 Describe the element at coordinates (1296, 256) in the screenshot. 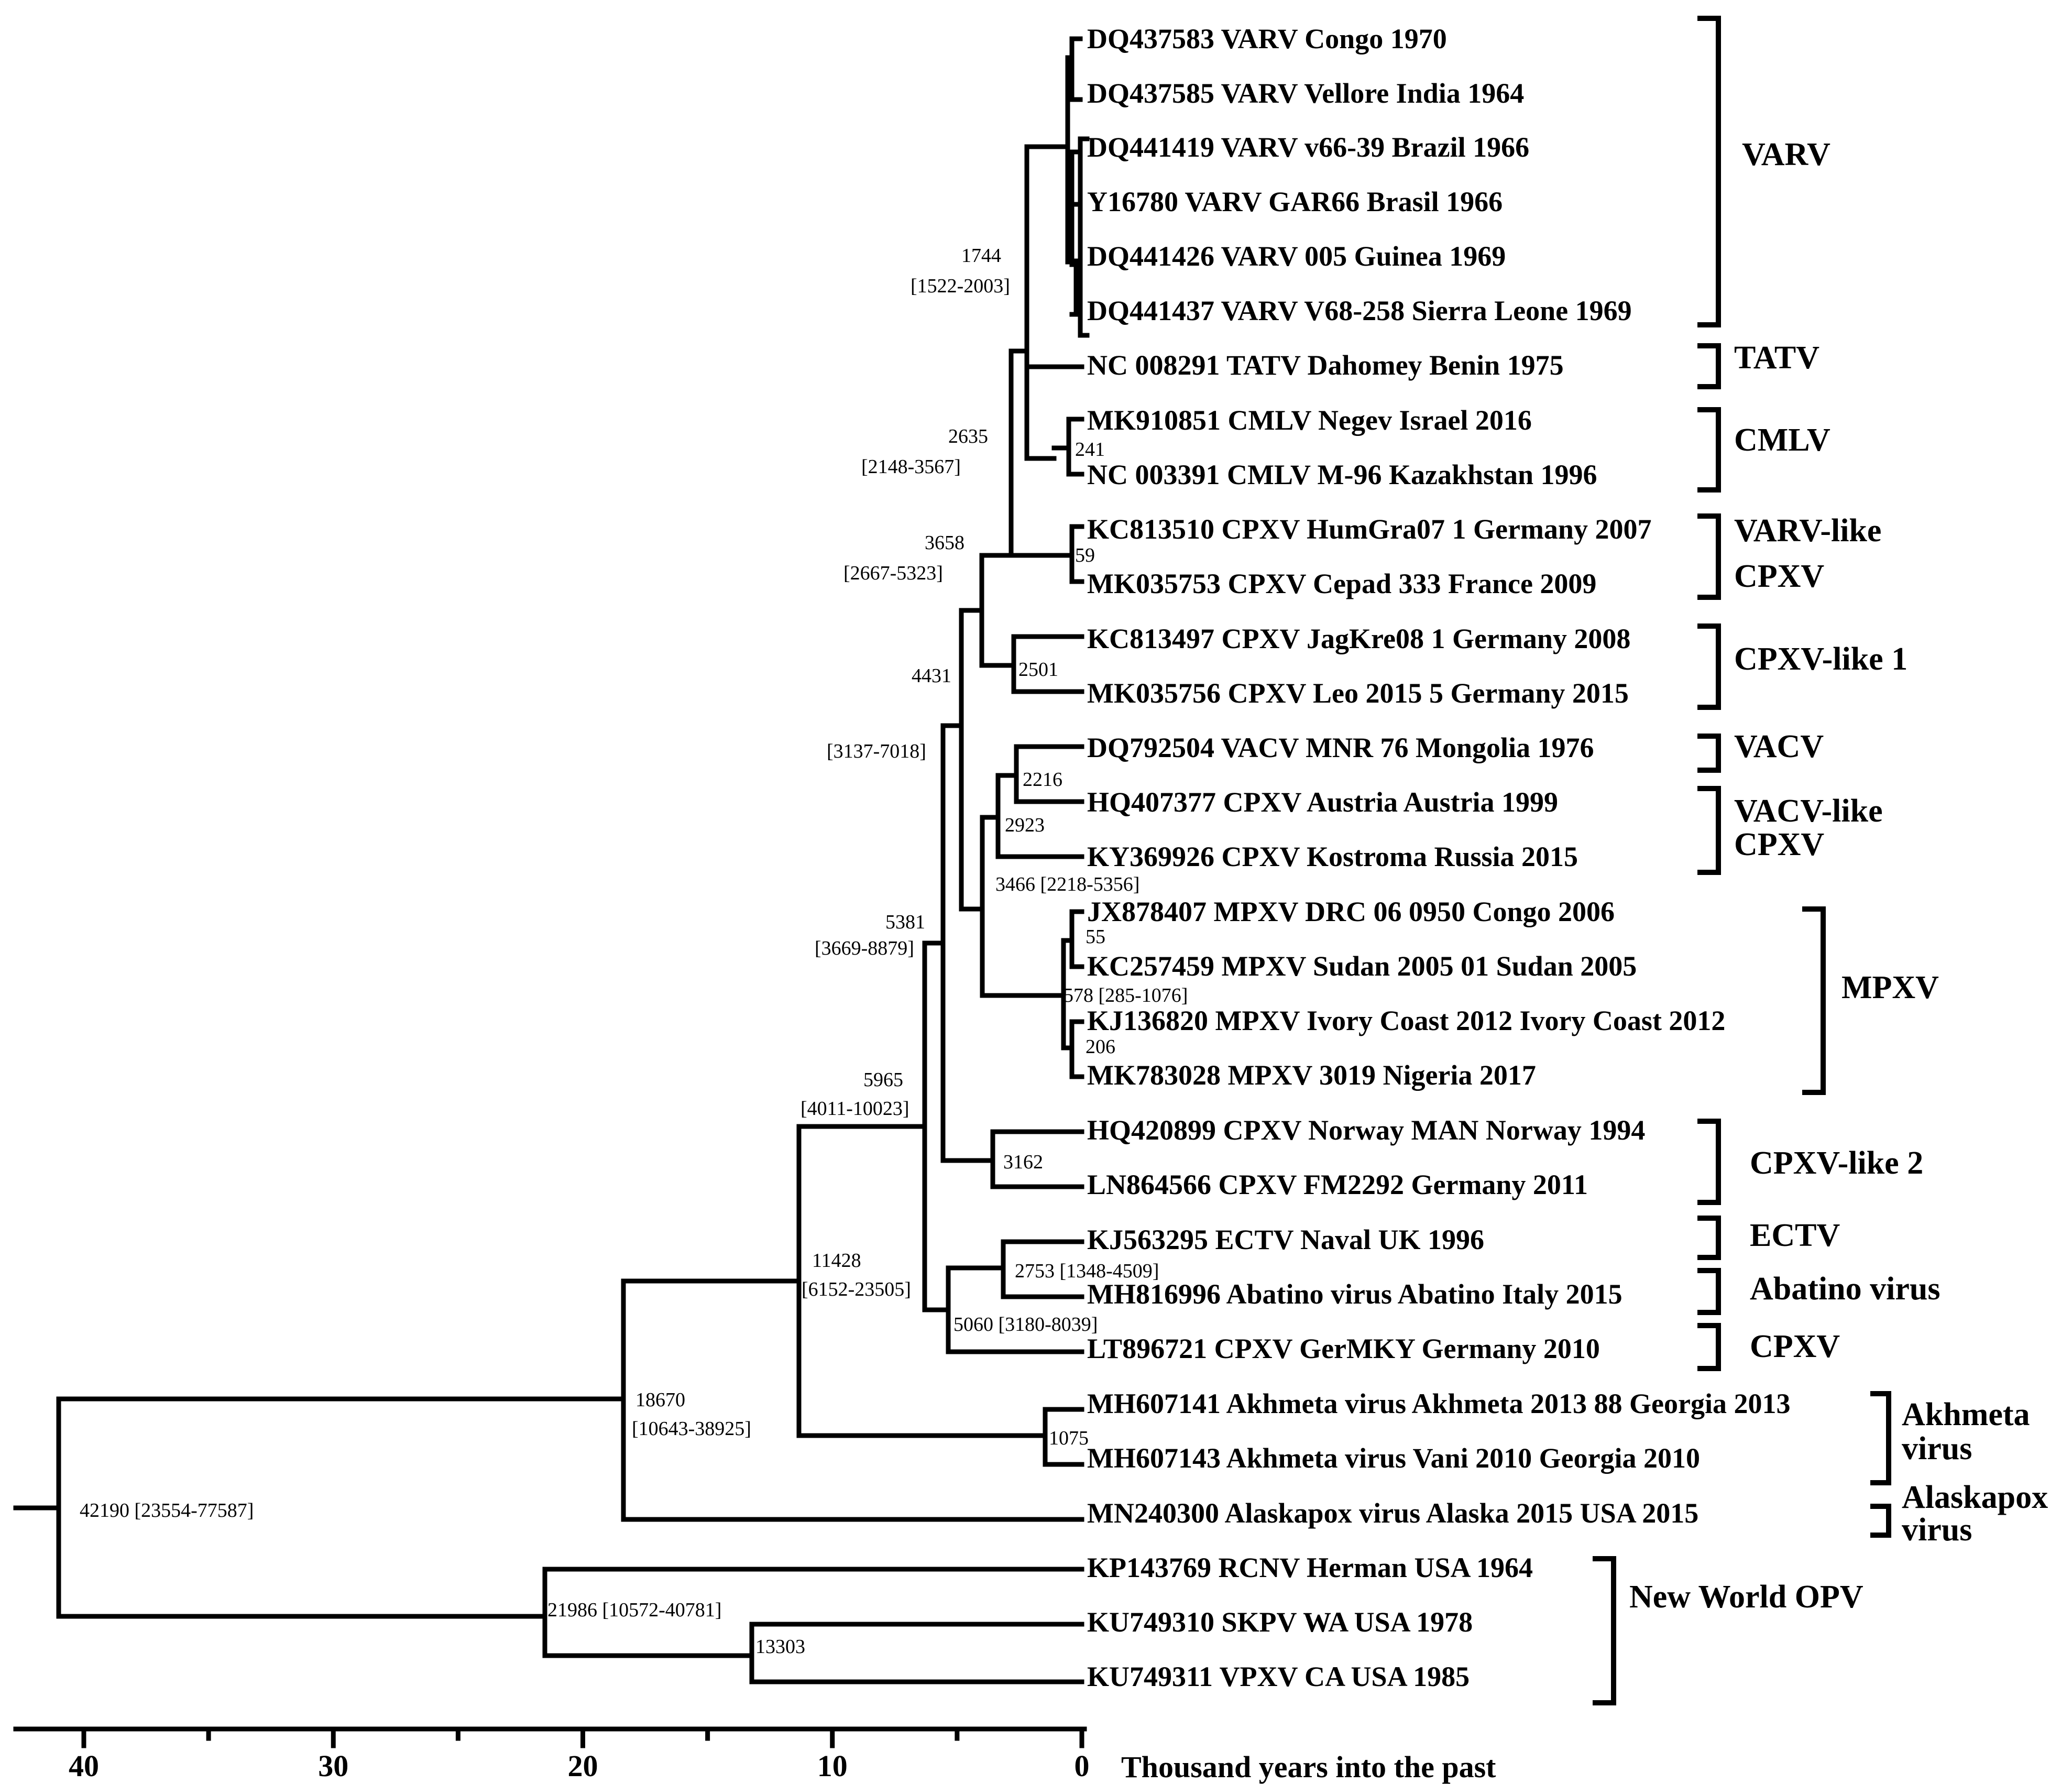

I see `tip-label: DQ441426 VARV 005 Guinea 1969` at that location.